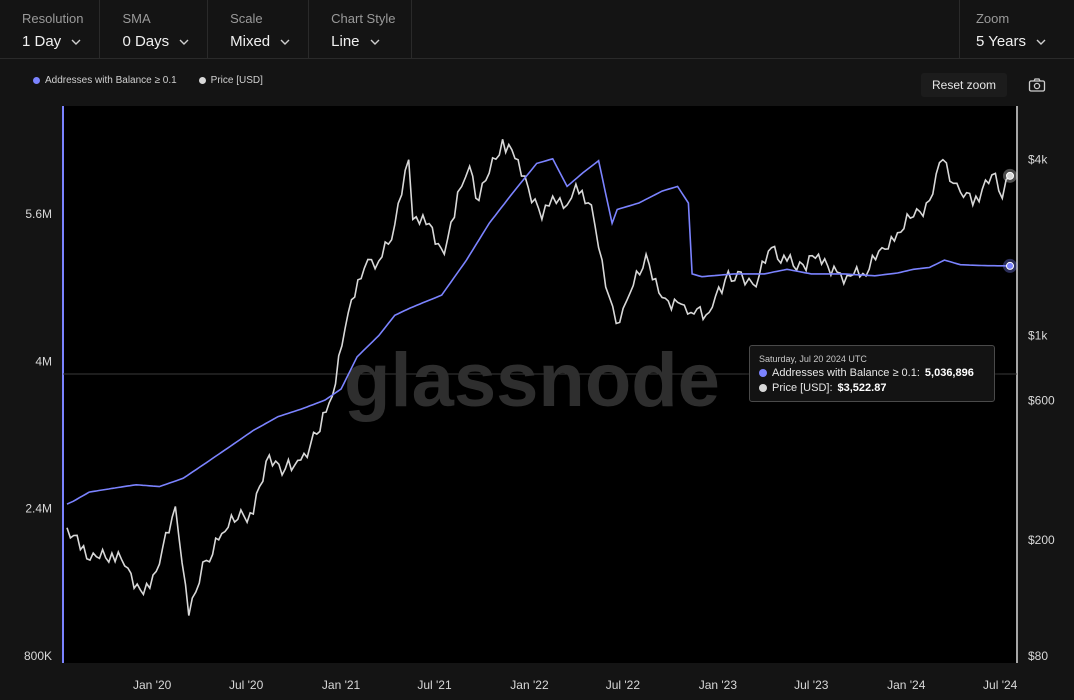 Image resolution: width=1074 pixels, height=700 pixels. What do you see at coordinates (992, 18) in the screenshot?
I see `zoom-label: Zoom` at bounding box center [992, 18].